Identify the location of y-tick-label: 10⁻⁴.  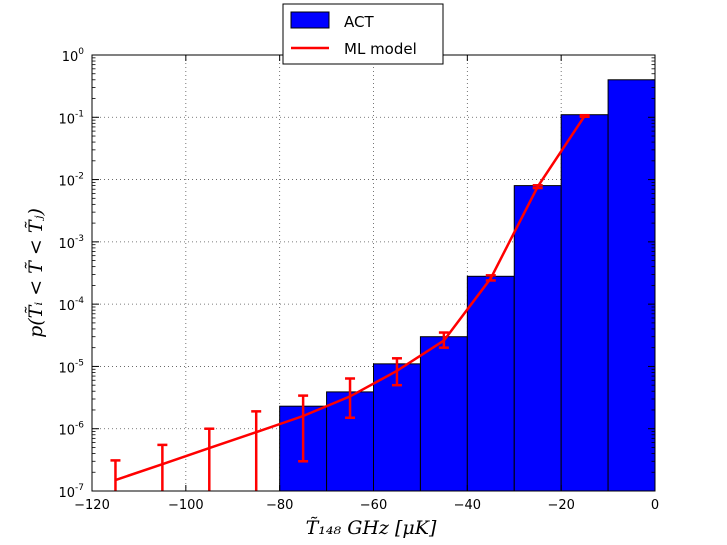
(71, 305).